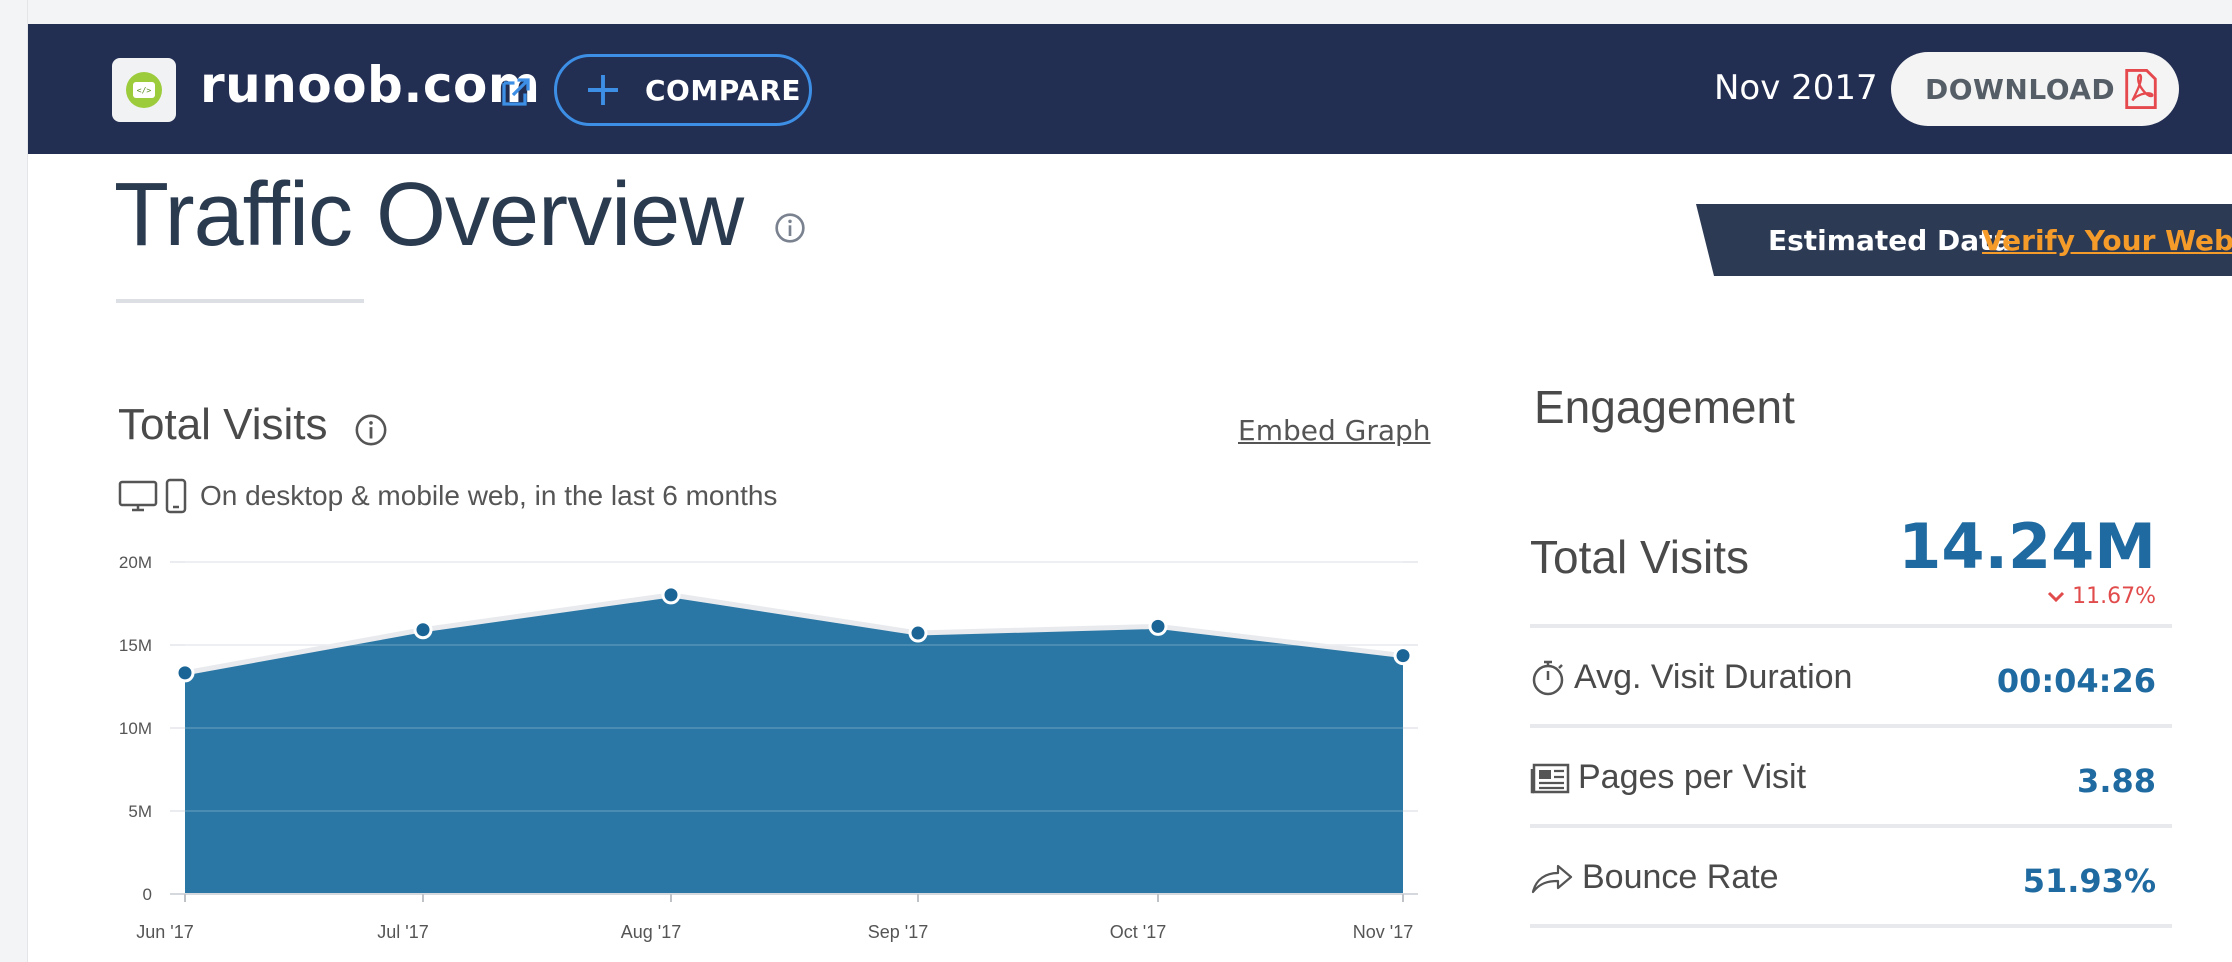 The width and height of the screenshot is (2232, 962). What do you see at coordinates (2020, 89) in the screenshot?
I see `download-label: DOWNLOAD` at bounding box center [2020, 89].